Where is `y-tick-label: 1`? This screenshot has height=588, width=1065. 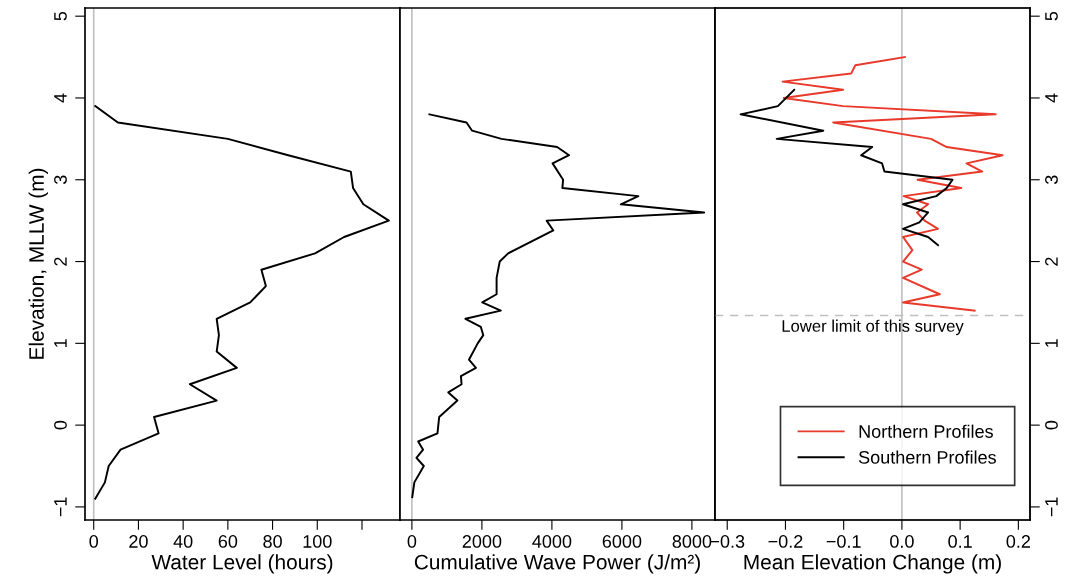
y-tick-label: 1 is located at coordinates (60, 343).